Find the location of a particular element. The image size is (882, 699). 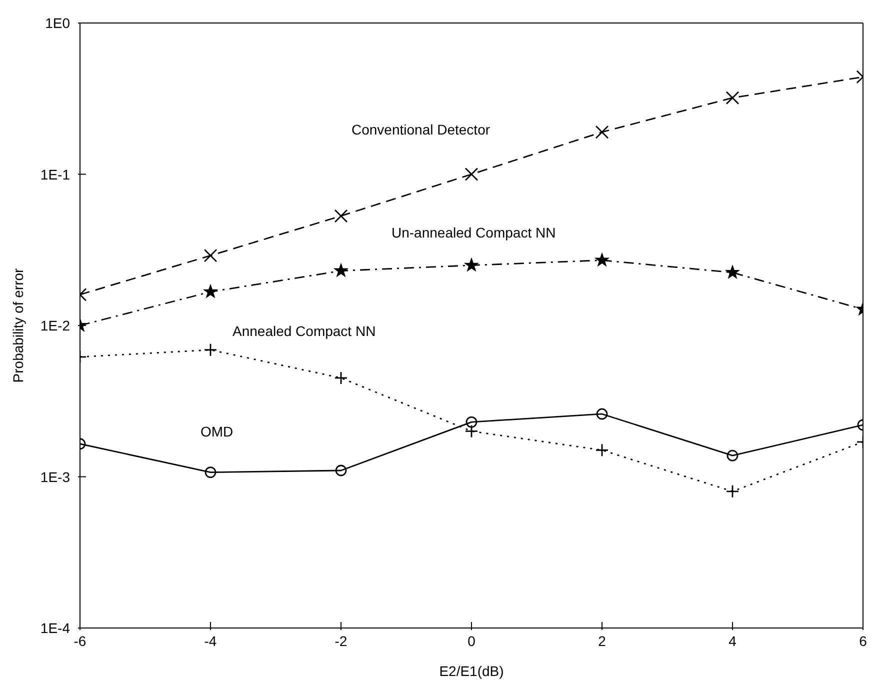

x-tick-label: -6 is located at coordinates (80, 641).